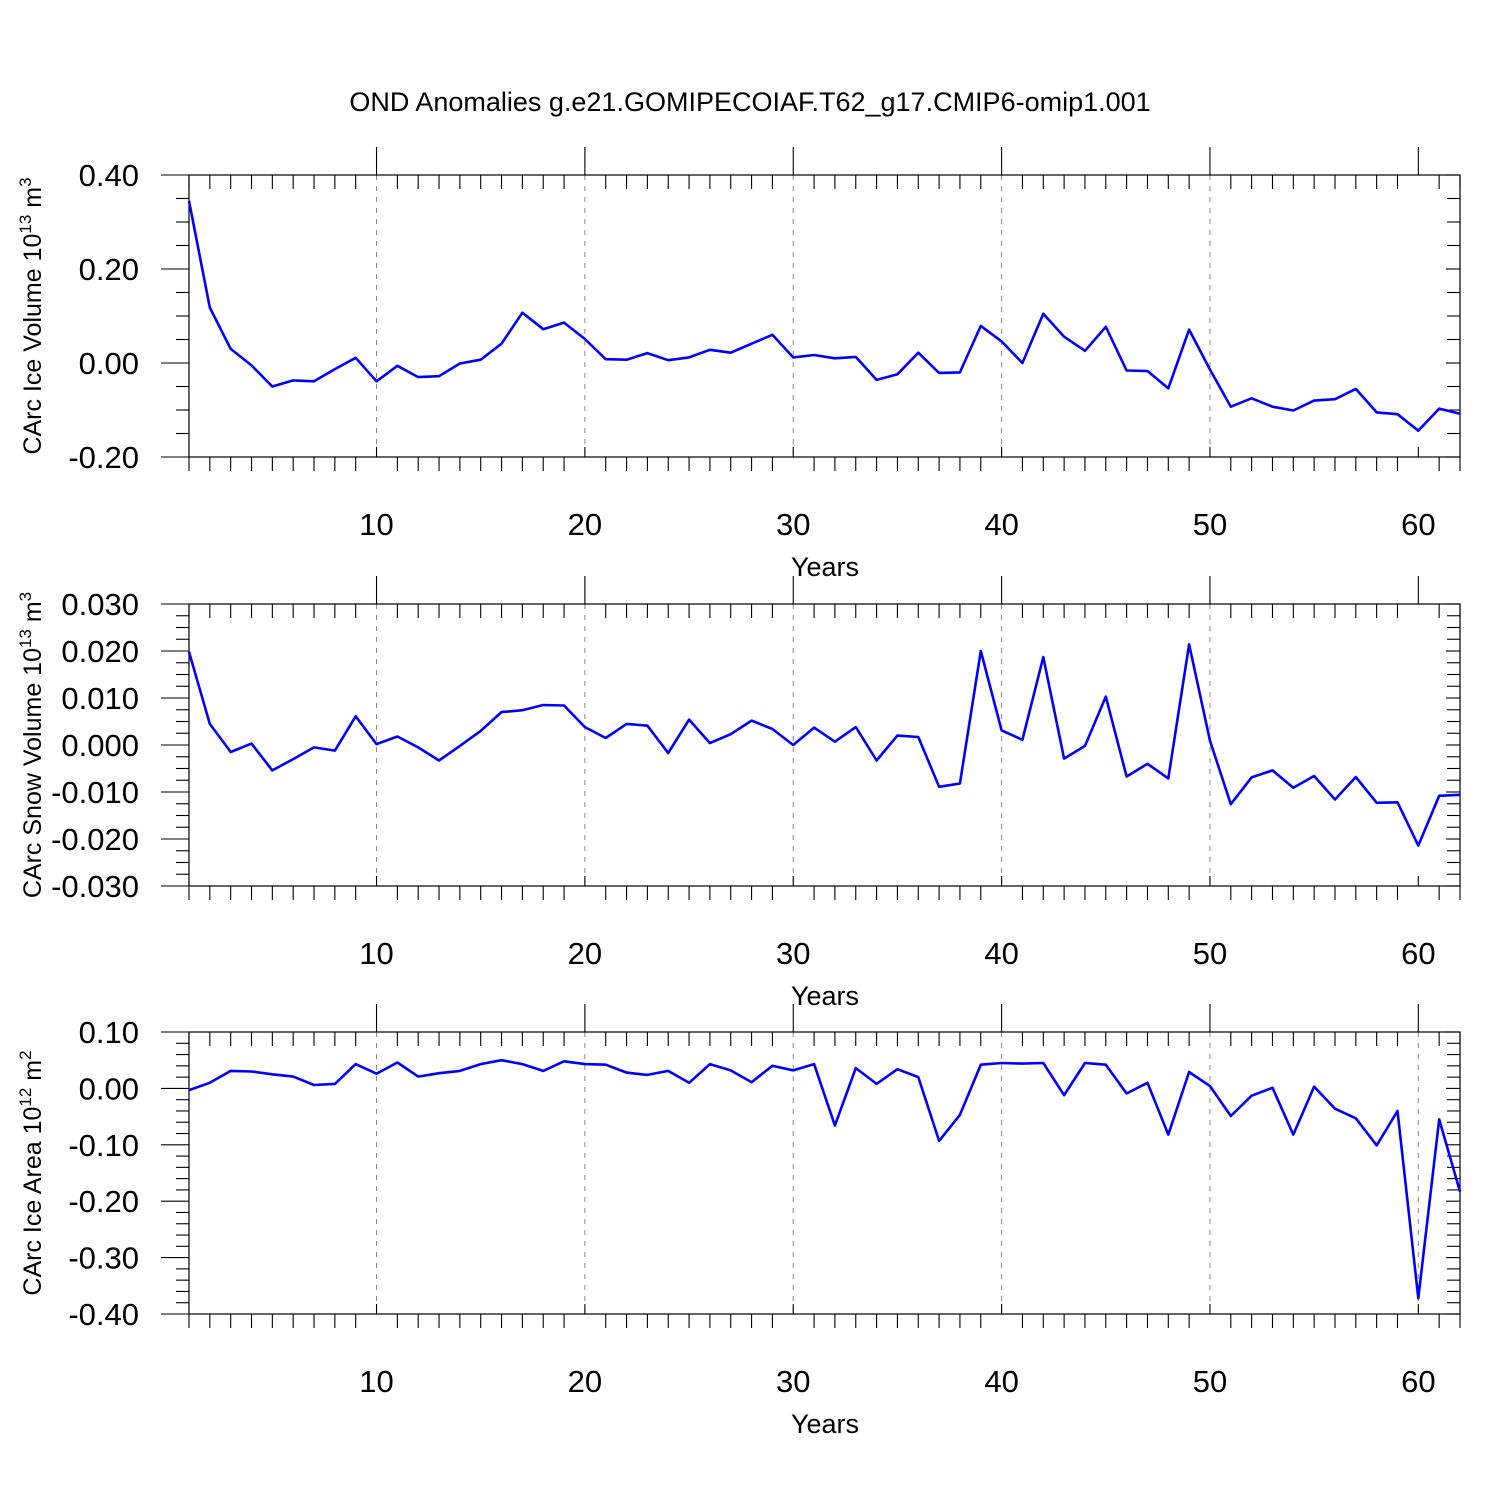 The image size is (1500, 1500). I want to click on y-tick-label: -0.30, so click(103, 1258).